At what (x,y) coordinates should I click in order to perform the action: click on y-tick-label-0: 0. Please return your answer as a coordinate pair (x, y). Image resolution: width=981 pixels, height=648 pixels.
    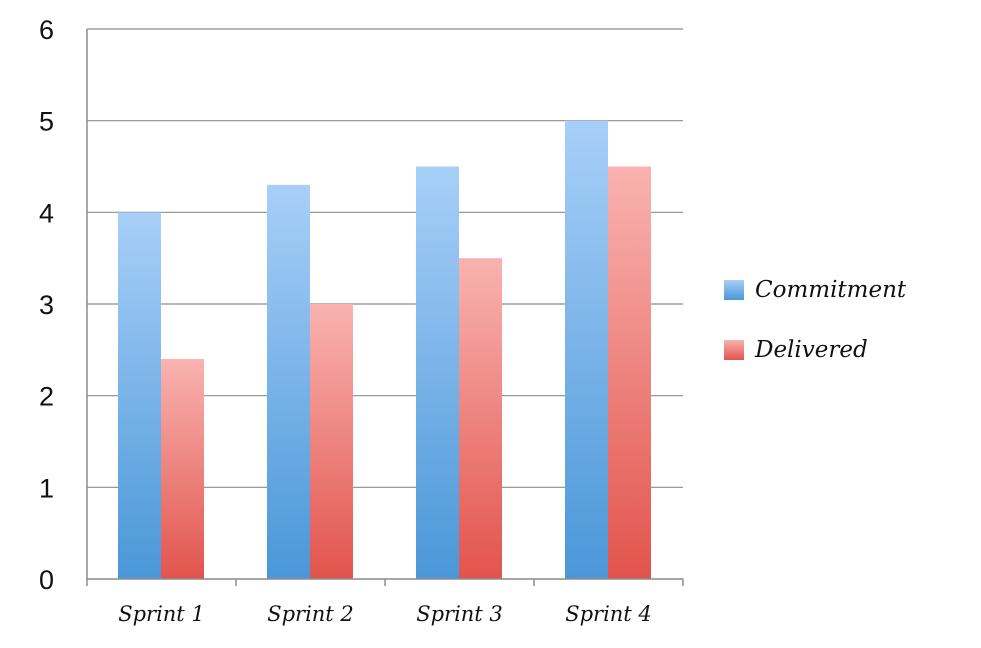
    Looking at the image, I should click on (46, 580).